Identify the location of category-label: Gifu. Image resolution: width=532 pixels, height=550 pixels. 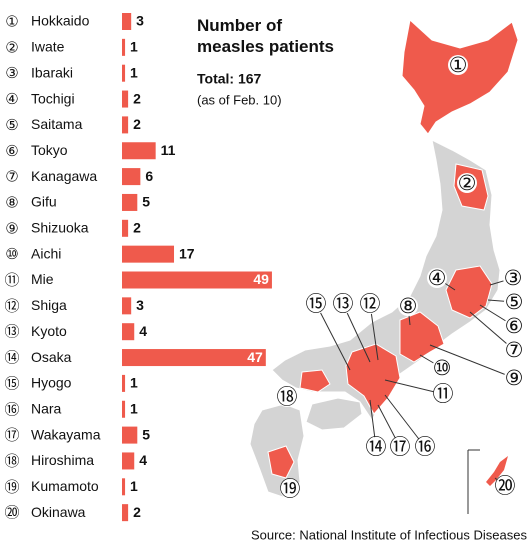
(44, 202).